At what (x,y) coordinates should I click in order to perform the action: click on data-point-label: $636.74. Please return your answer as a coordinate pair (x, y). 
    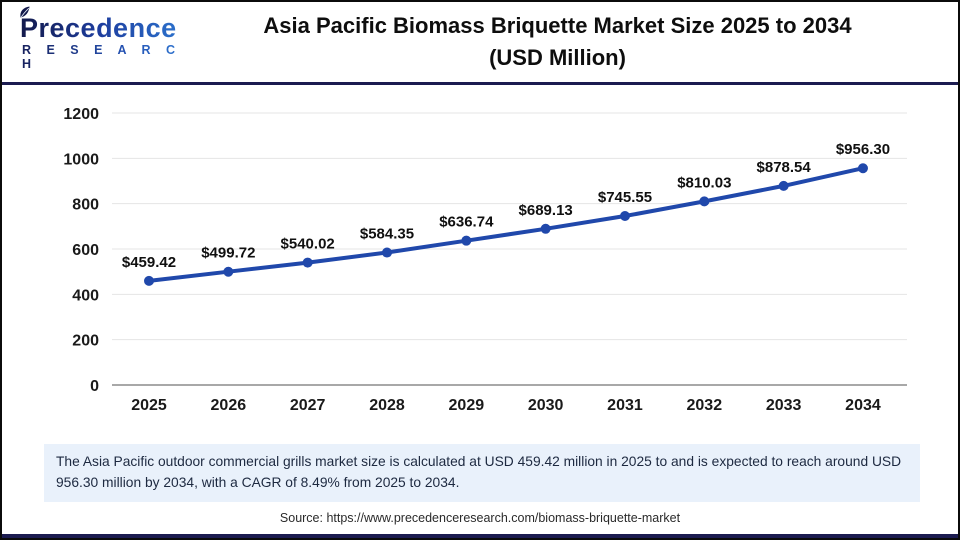
    Looking at the image, I should click on (466, 222).